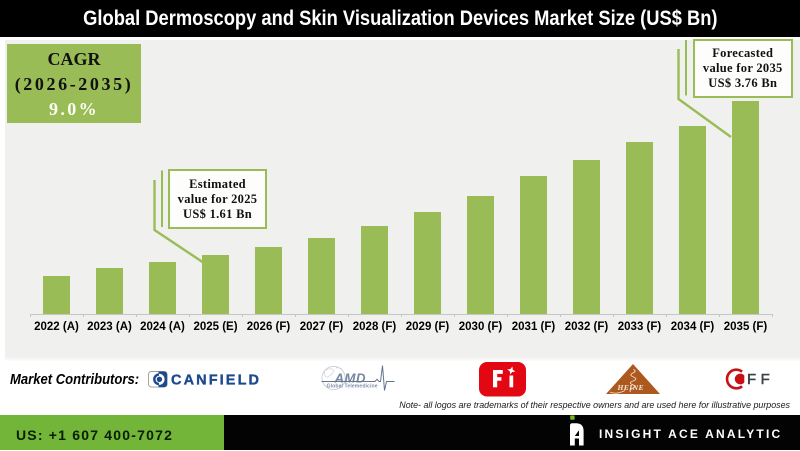 Image resolution: width=800 pixels, height=451 pixels. What do you see at coordinates (352, 387) in the screenshot?
I see `svg-text: Global Telemedicine` at bounding box center [352, 387].